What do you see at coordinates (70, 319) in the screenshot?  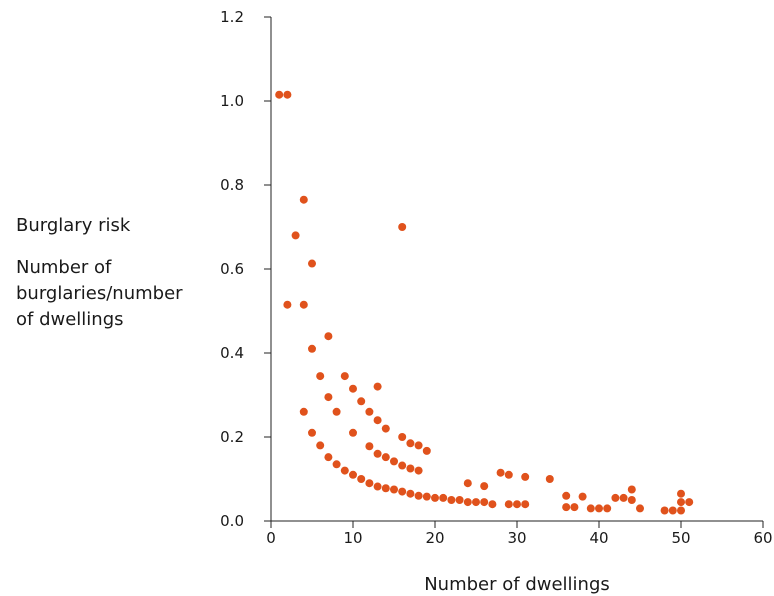 I see `y-axis-subtitle-line-3: of dwellings` at bounding box center [70, 319].